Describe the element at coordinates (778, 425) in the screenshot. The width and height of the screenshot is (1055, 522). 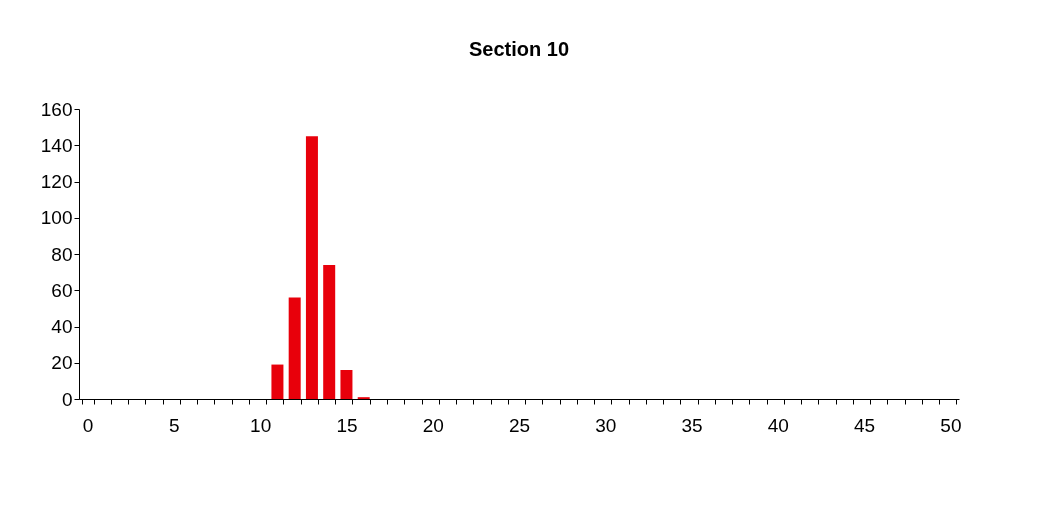
I see `x-tick-label: 40` at that location.